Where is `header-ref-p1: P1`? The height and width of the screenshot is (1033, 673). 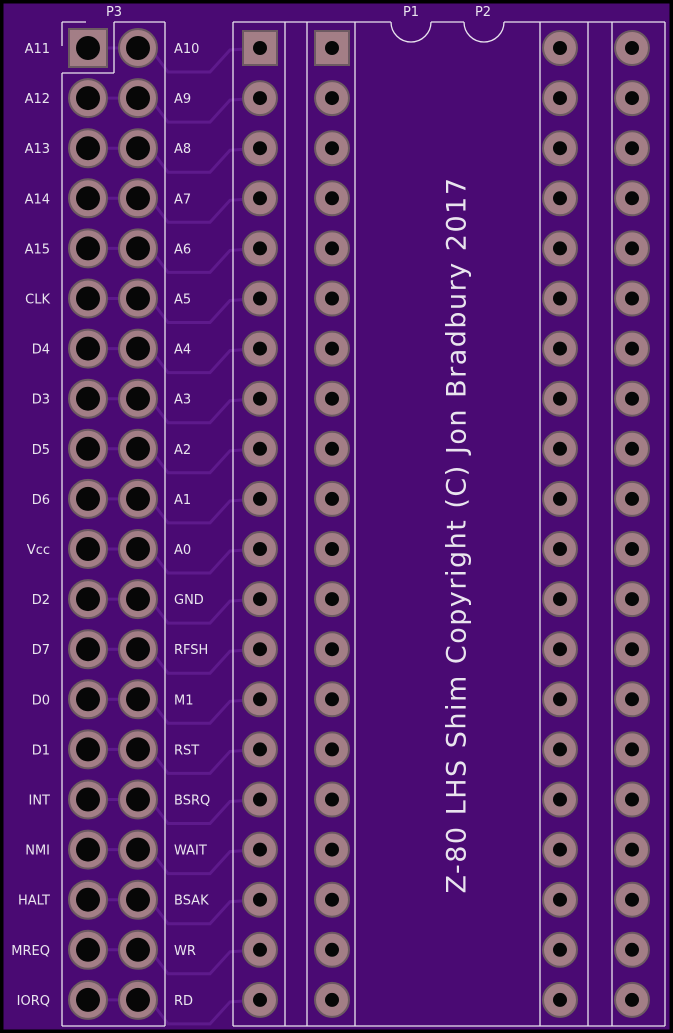
header-ref-p1: P1 is located at coordinates (411, 12).